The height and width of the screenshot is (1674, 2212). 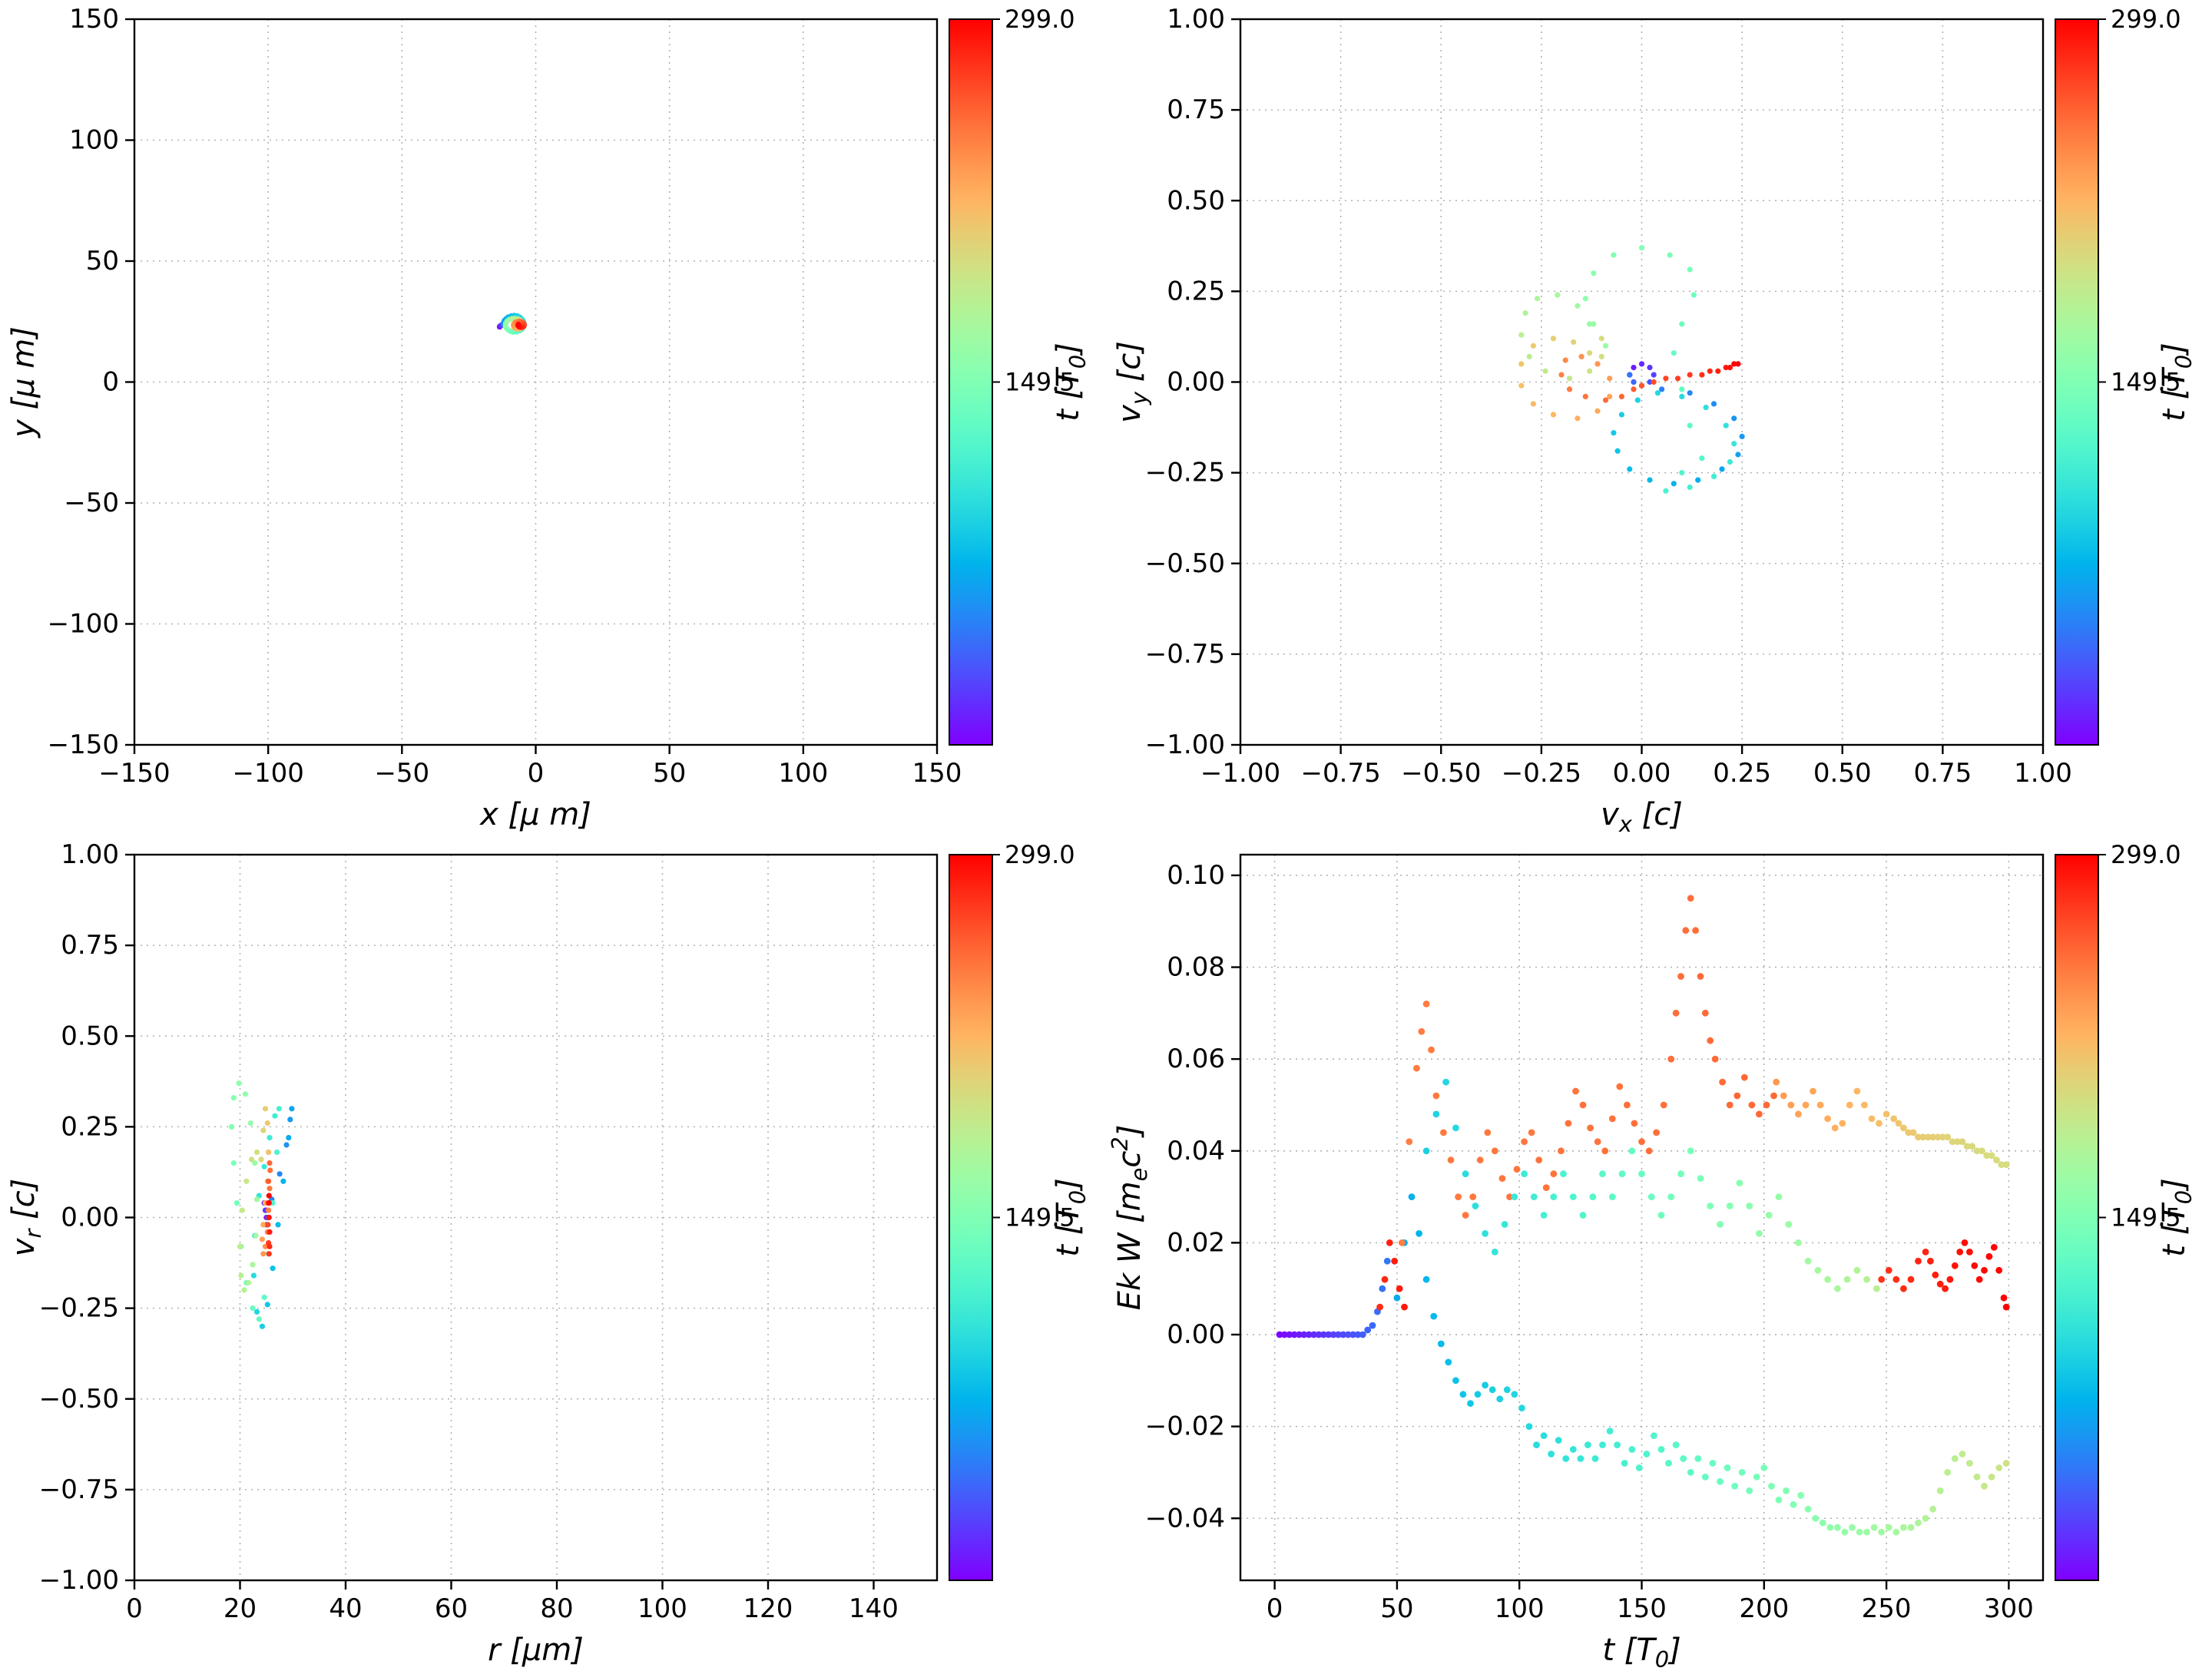 I want to click on y-tick-label: 150, so click(x=94, y=19).